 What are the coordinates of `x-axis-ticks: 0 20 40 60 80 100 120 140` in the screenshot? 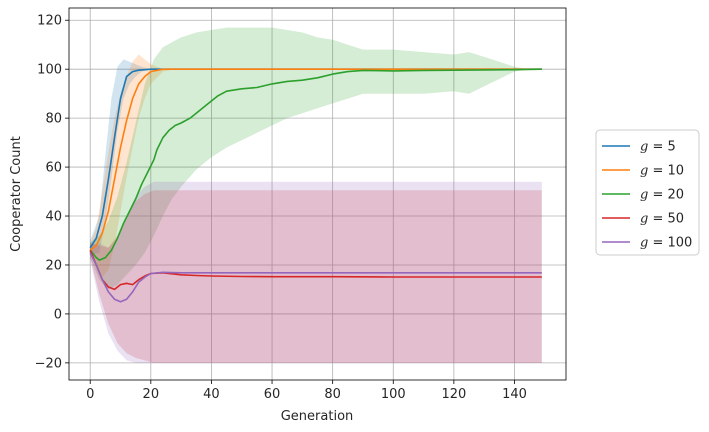 It's located at (306, 391).